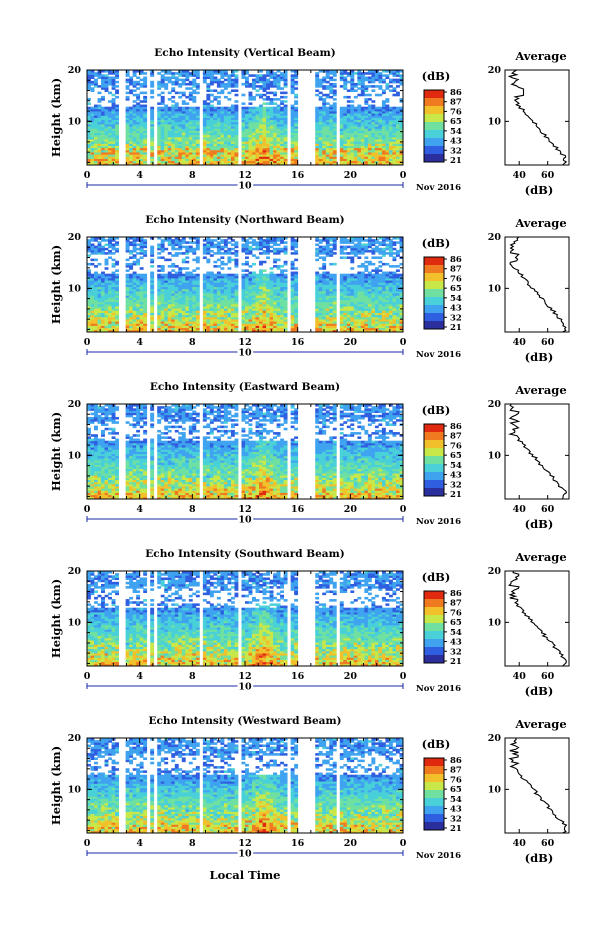 The width and height of the screenshot is (616, 933). I want to click on profile-x-tick-label: 60, so click(548, 175).